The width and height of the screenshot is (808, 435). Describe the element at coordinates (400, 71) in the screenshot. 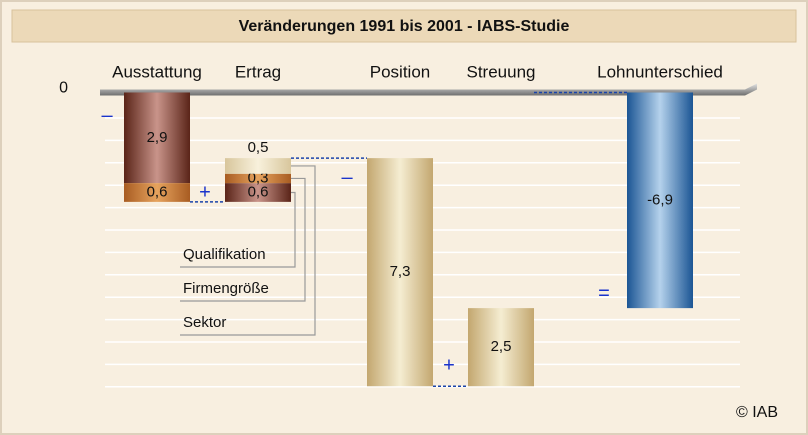

I see `x-tick-label: Position` at that location.